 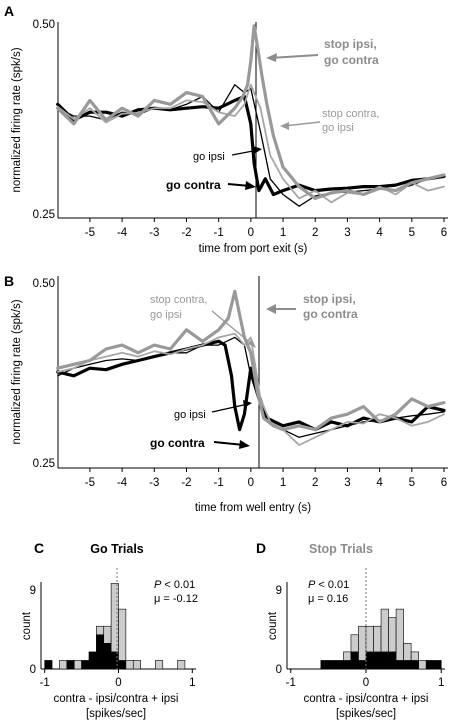 I want to click on panel-c-ylabel: count, so click(x=27, y=625).